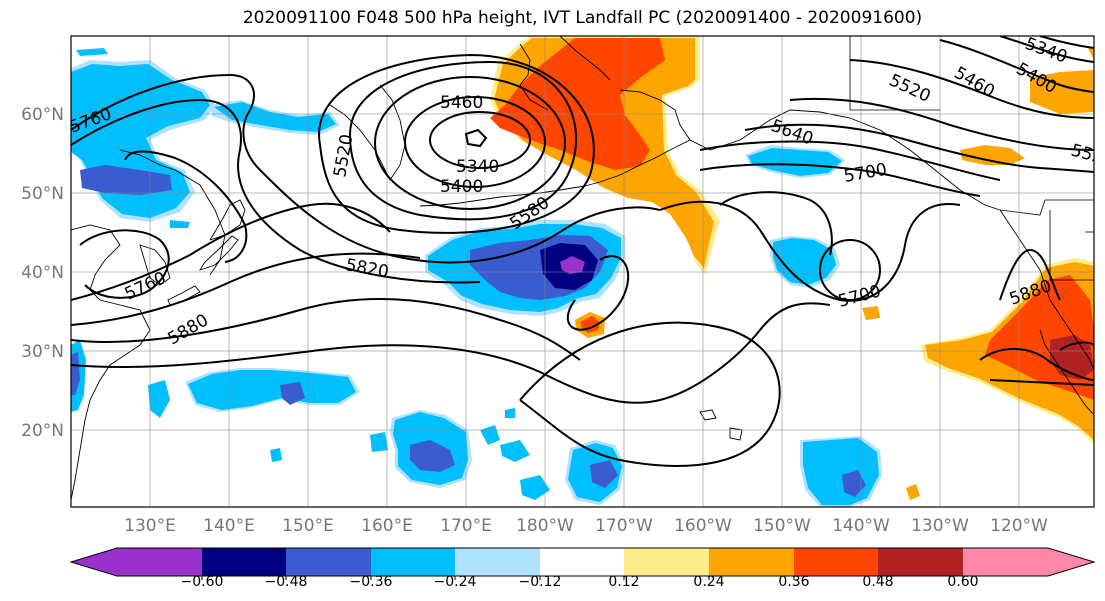  Describe the element at coordinates (42, 194) in the screenshot. I see `lat-label: 50°N` at that location.